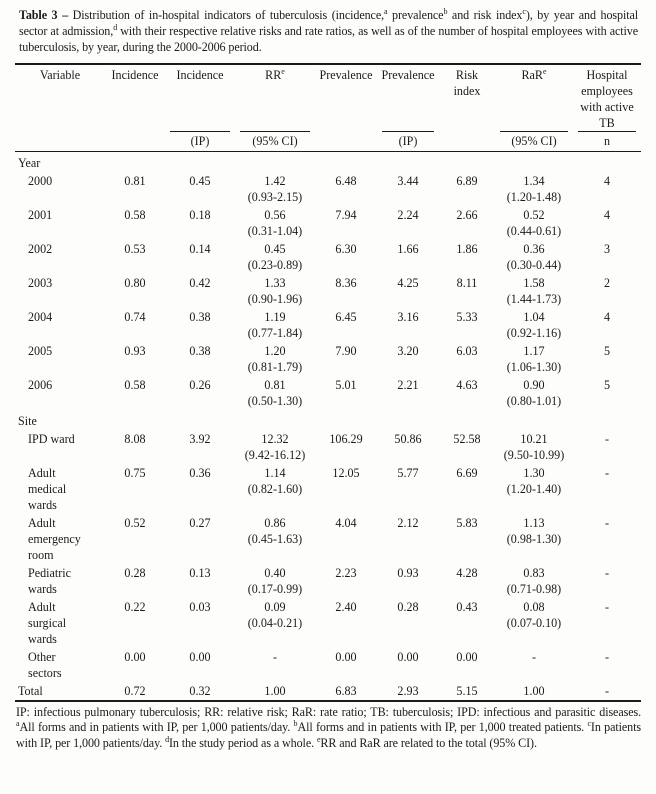 The height and width of the screenshot is (794, 656). What do you see at coordinates (275, 488) in the screenshot?
I see `cell-confidence-interval: (0.82-1.60)` at bounding box center [275, 488].